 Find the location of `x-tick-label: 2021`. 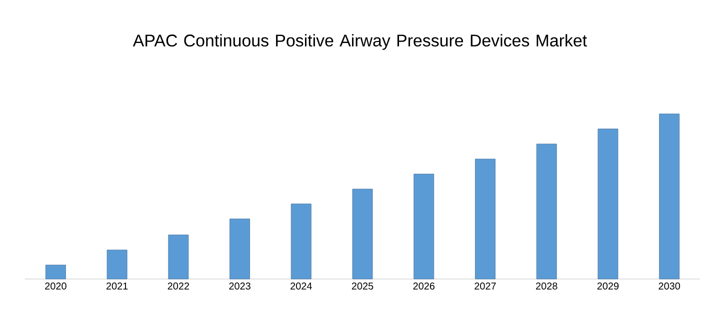

x-tick-label: 2021 is located at coordinates (117, 286).